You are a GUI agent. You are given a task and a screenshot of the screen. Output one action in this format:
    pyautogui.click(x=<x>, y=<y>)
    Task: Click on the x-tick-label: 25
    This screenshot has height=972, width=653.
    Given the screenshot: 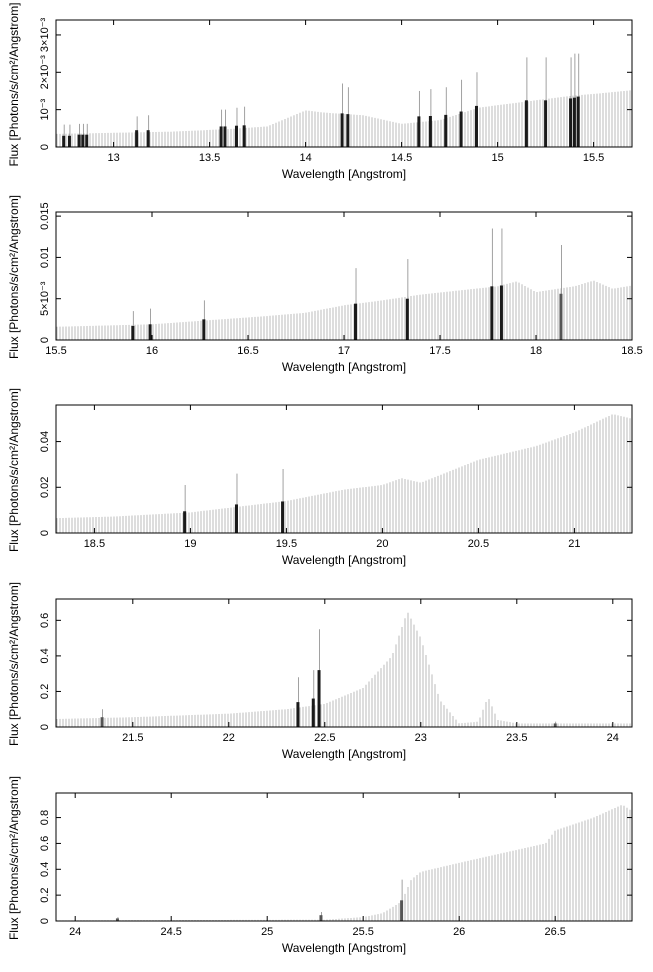 What is the action you would take?
    pyautogui.click(x=267, y=932)
    